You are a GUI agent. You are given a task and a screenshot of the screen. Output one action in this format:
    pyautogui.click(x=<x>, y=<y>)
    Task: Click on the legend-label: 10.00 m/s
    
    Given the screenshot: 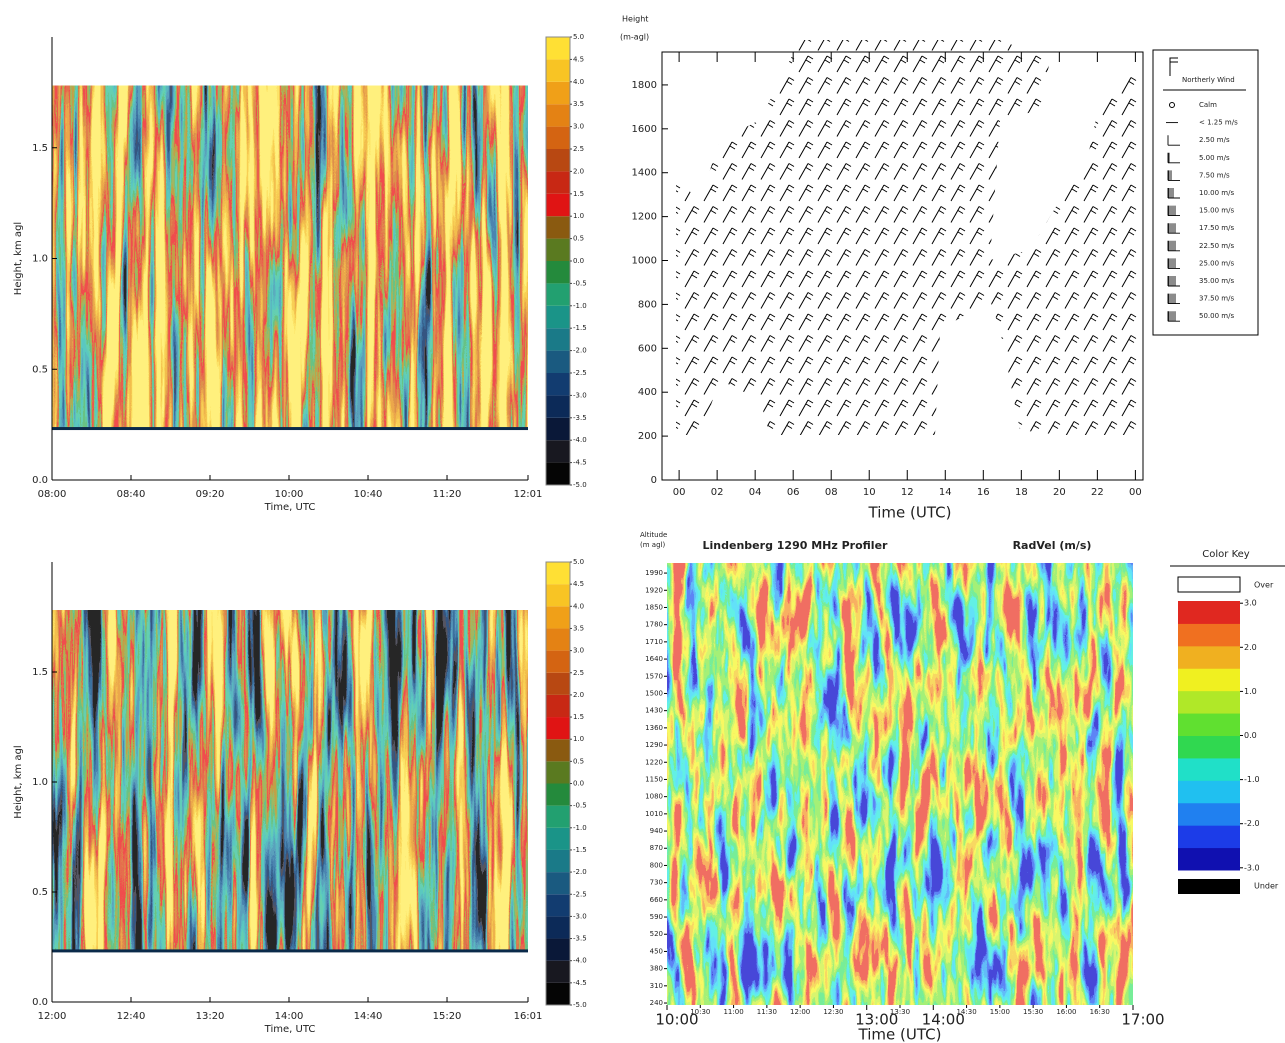 What is the action you would take?
    pyautogui.click(x=1216, y=193)
    